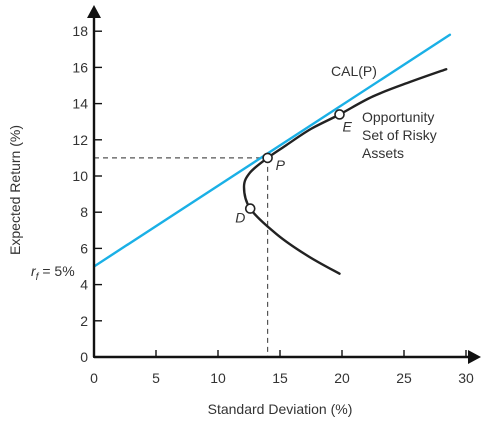 The height and width of the screenshot is (426, 483). What do you see at coordinates (84, 357) in the screenshot?
I see `y-tick-label: 0` at bounding box center [84, 357].